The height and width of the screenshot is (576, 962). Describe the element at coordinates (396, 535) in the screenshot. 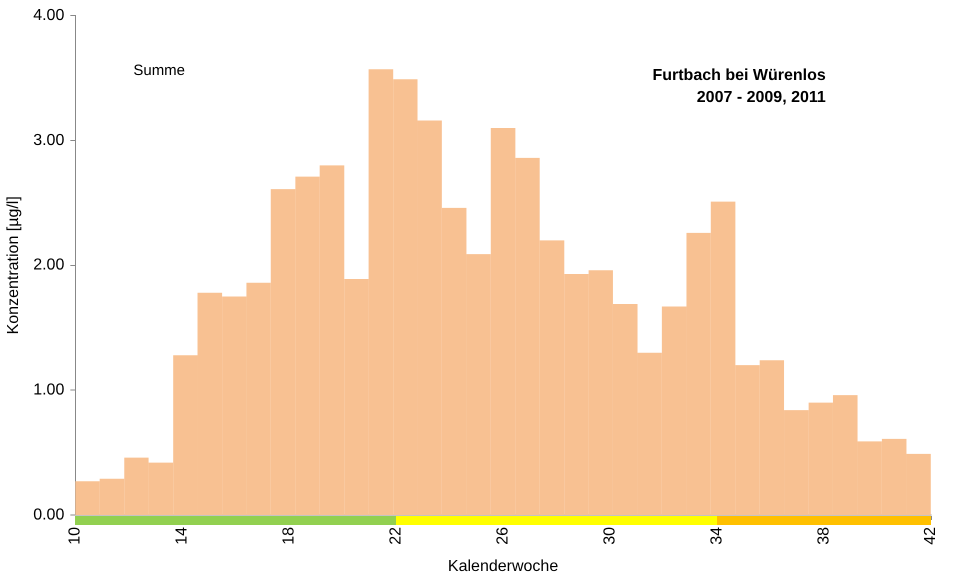

I see `x-tick-label: 22` at that location.